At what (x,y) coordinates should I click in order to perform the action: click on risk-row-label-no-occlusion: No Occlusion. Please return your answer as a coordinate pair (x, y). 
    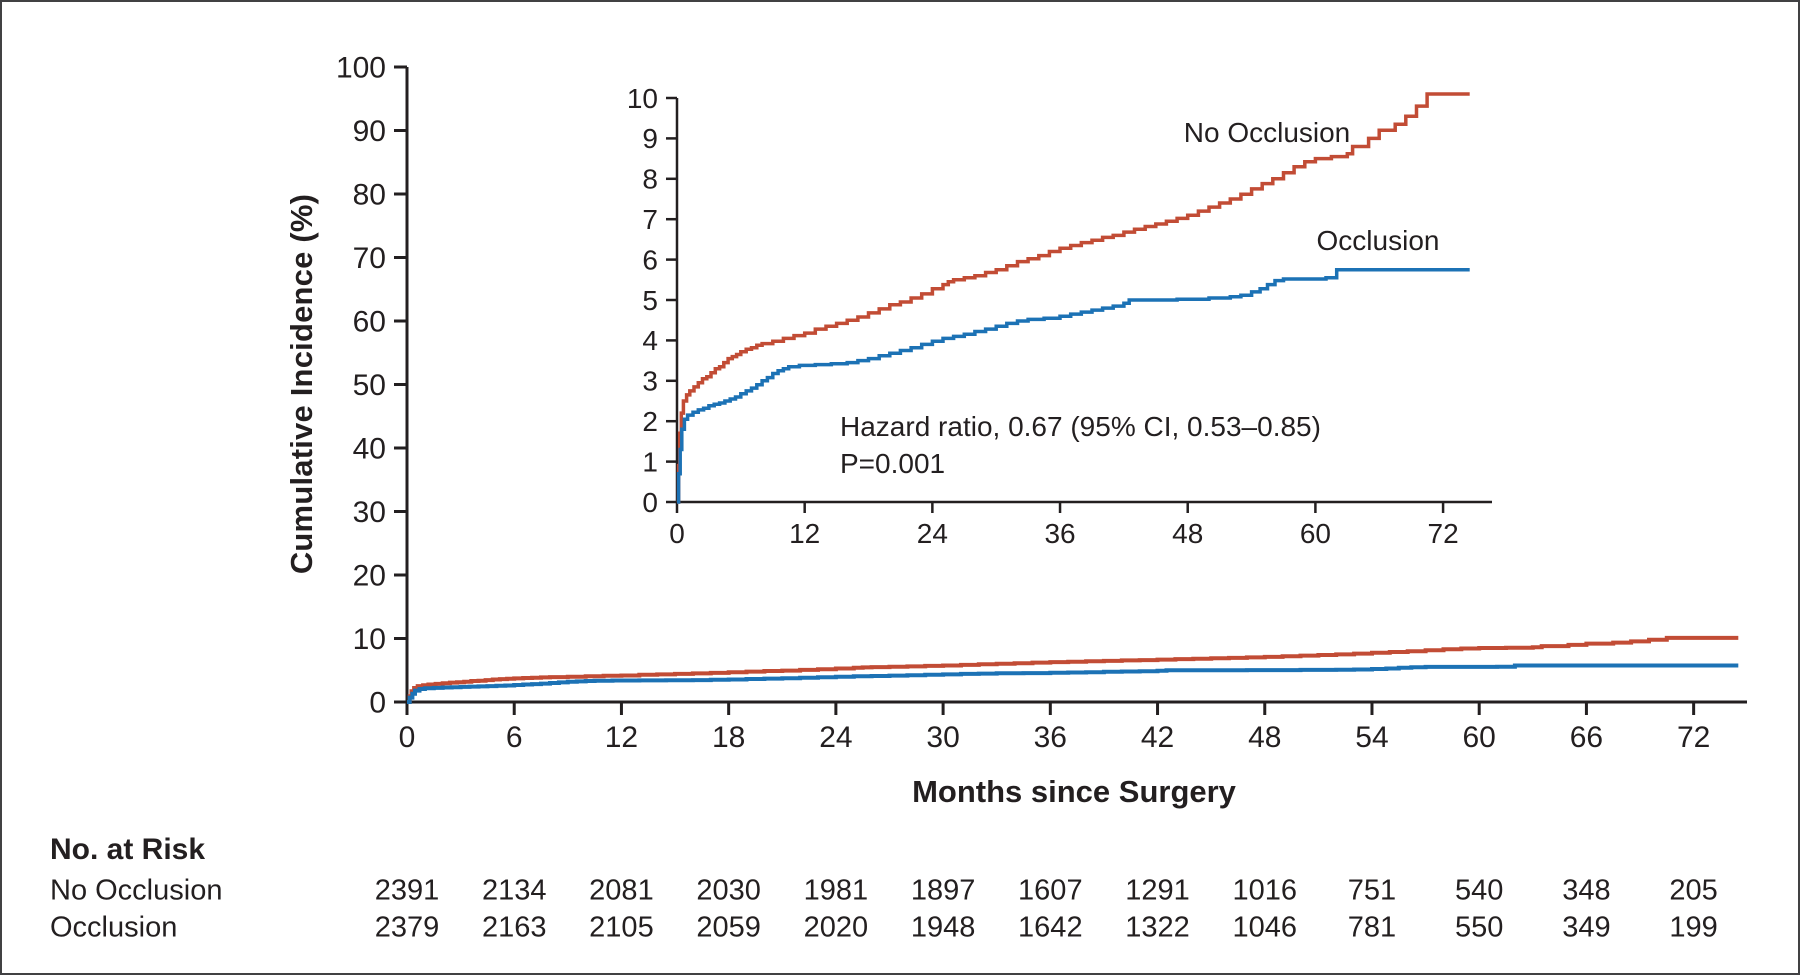
    Looking at the image, I should click on (136, 890).